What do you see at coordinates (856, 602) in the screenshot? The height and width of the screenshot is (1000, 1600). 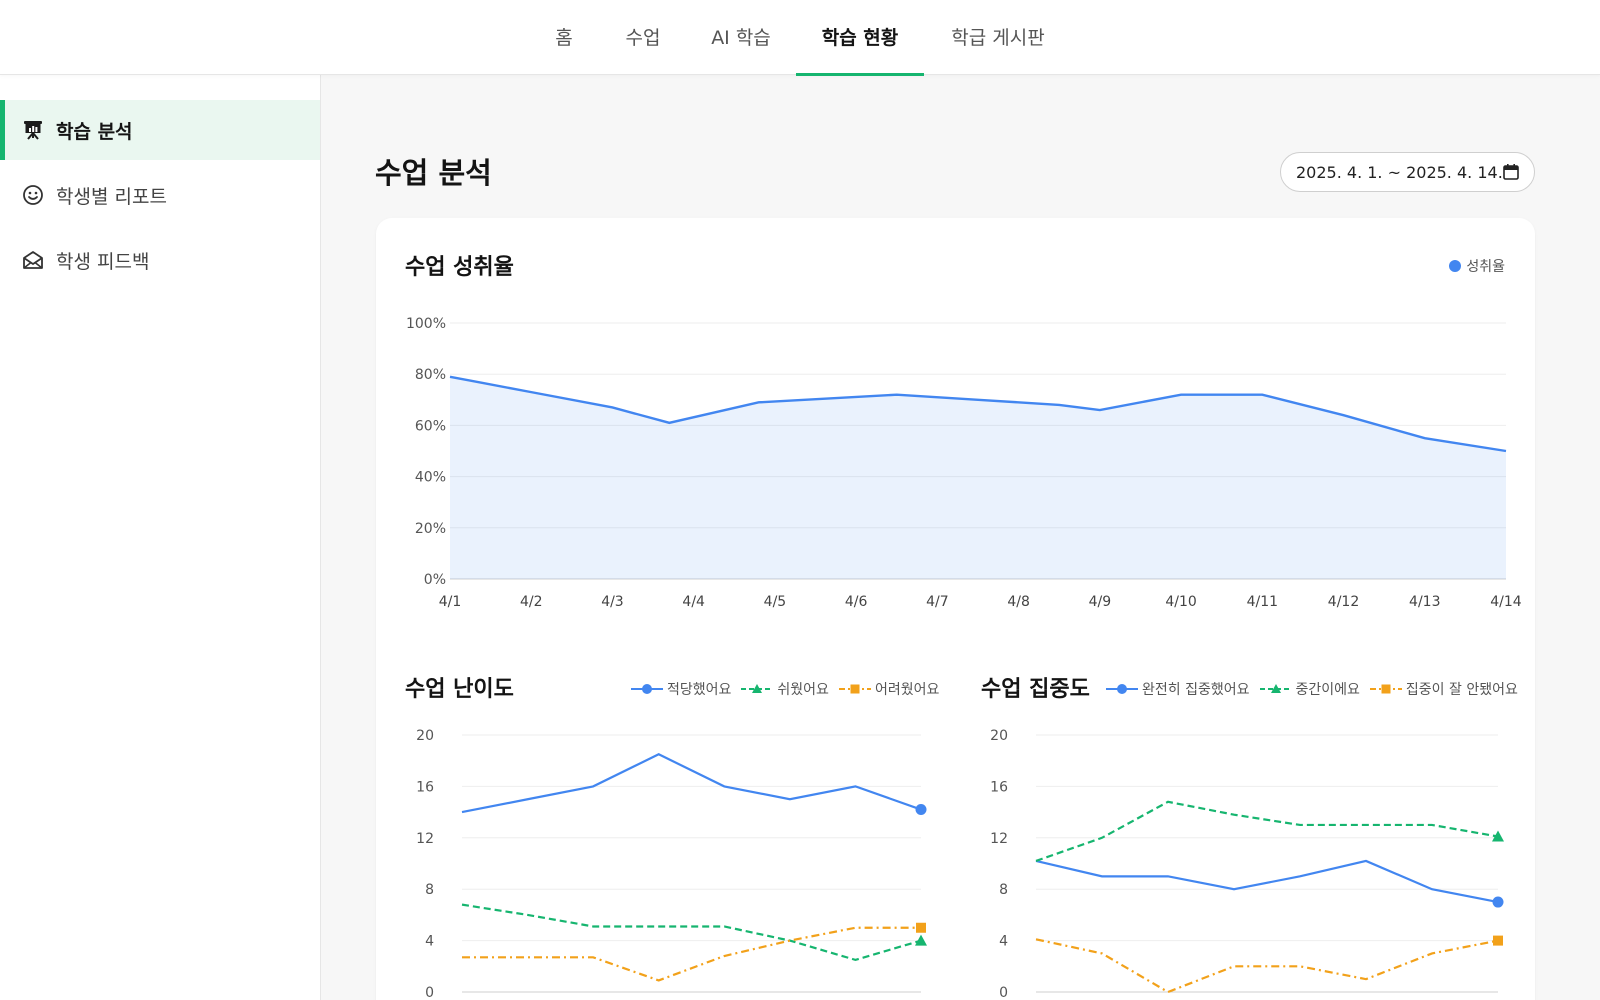 I see `x-tick-label: 4/6` at bounding box center [856, 602].